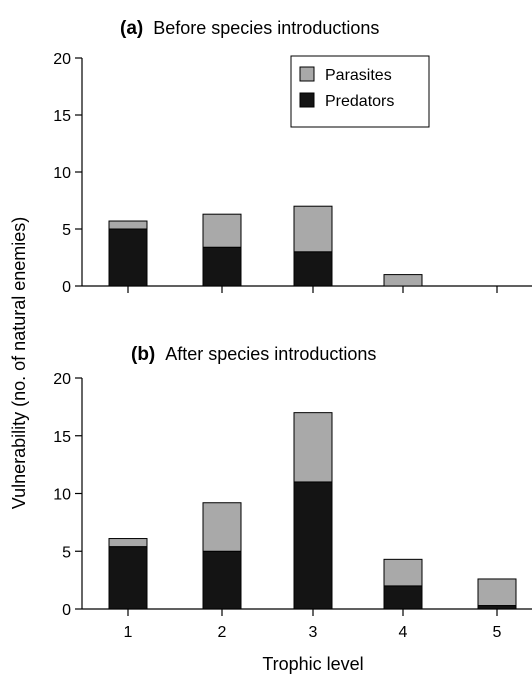 This screenshot has height=676, width=532. What do you see at coordinates (270, 354) in the screenshot?
I see `panel-title-text: After species introductions` at bounding box center [270, 354].